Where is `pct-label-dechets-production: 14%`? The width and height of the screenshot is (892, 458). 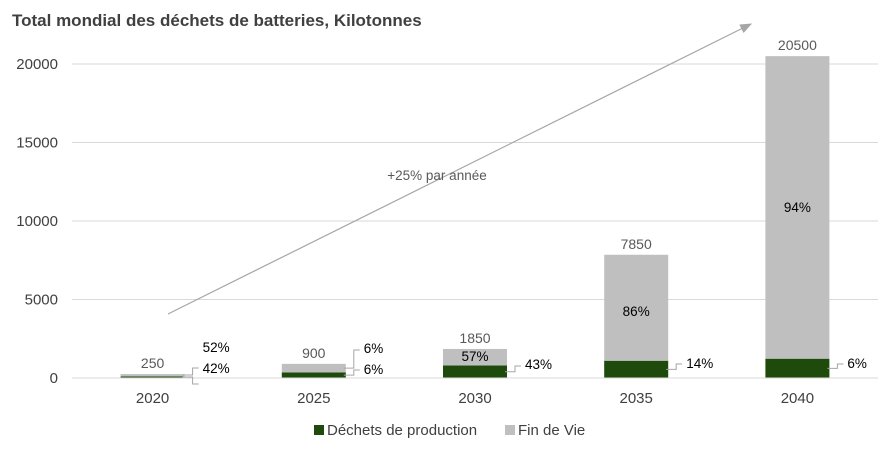 pct-label-dechets-production: 14% is located at coordinates (699, 363).